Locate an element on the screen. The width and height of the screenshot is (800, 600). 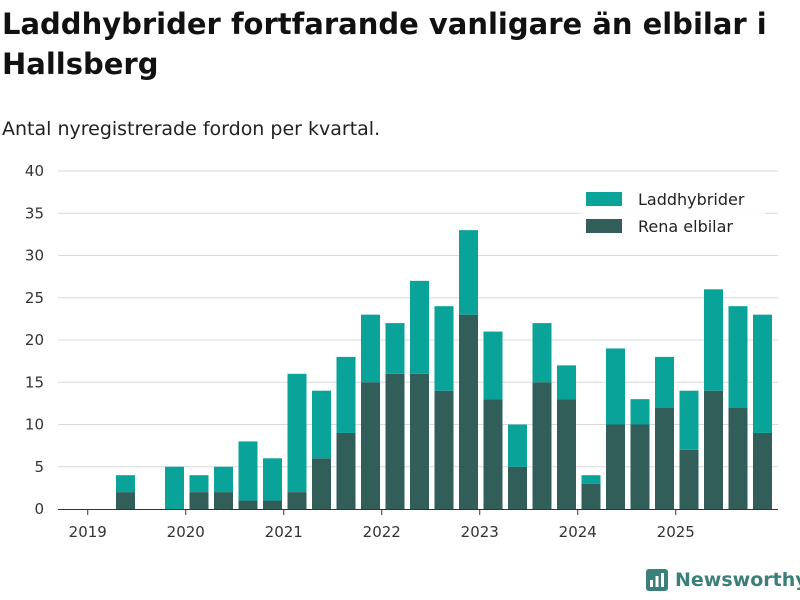
y-tick-label: 15 is located at coordinates (34, 382).